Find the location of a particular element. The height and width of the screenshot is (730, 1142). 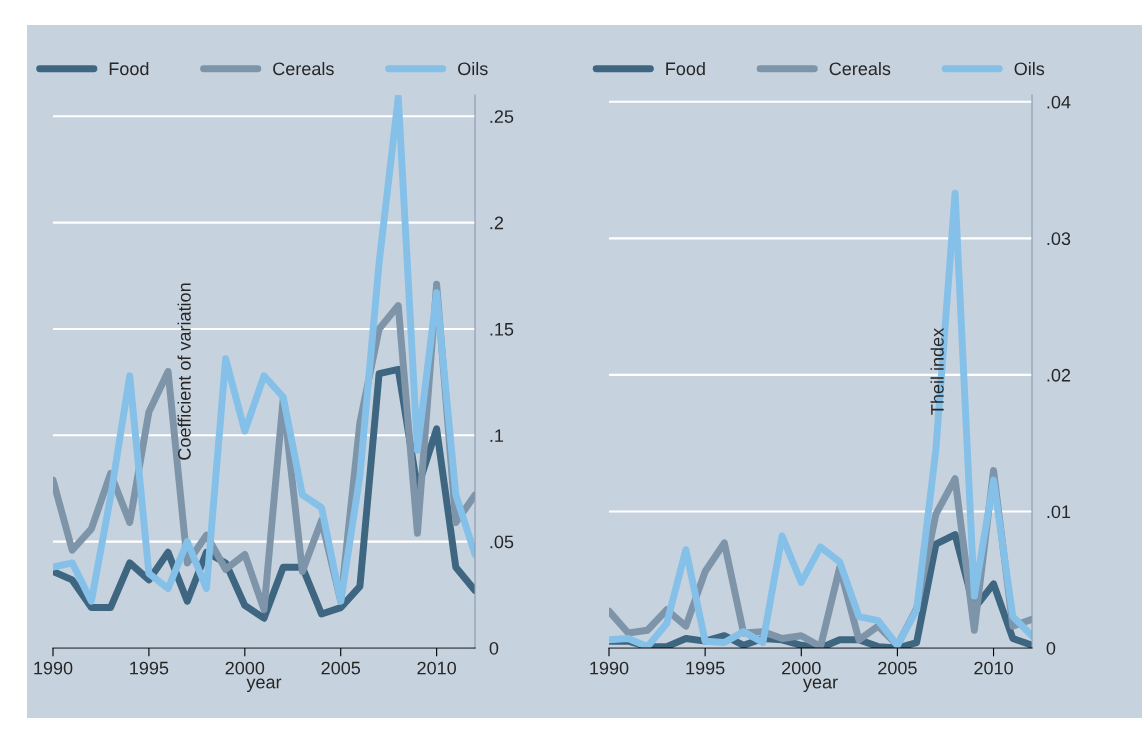

y-tick-label: .1 is located at coordinates (497, 435).